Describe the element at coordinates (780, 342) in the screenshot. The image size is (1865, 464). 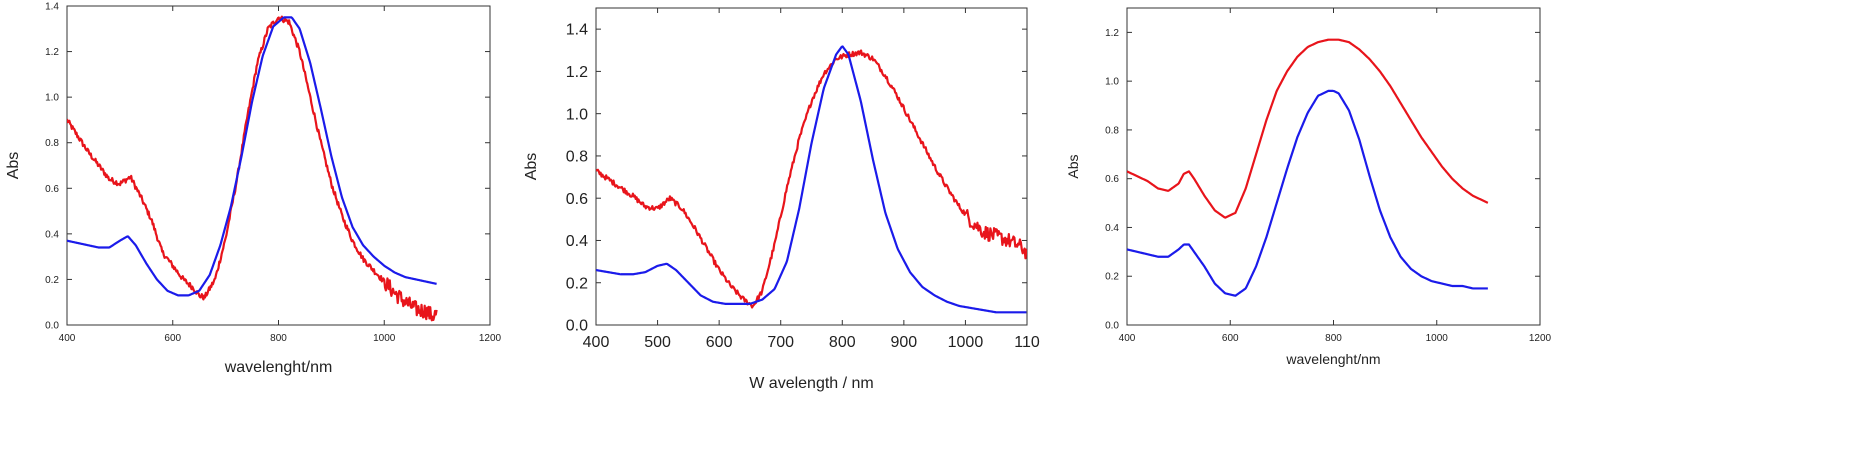
I see `x-tick-label: 700` at that location.